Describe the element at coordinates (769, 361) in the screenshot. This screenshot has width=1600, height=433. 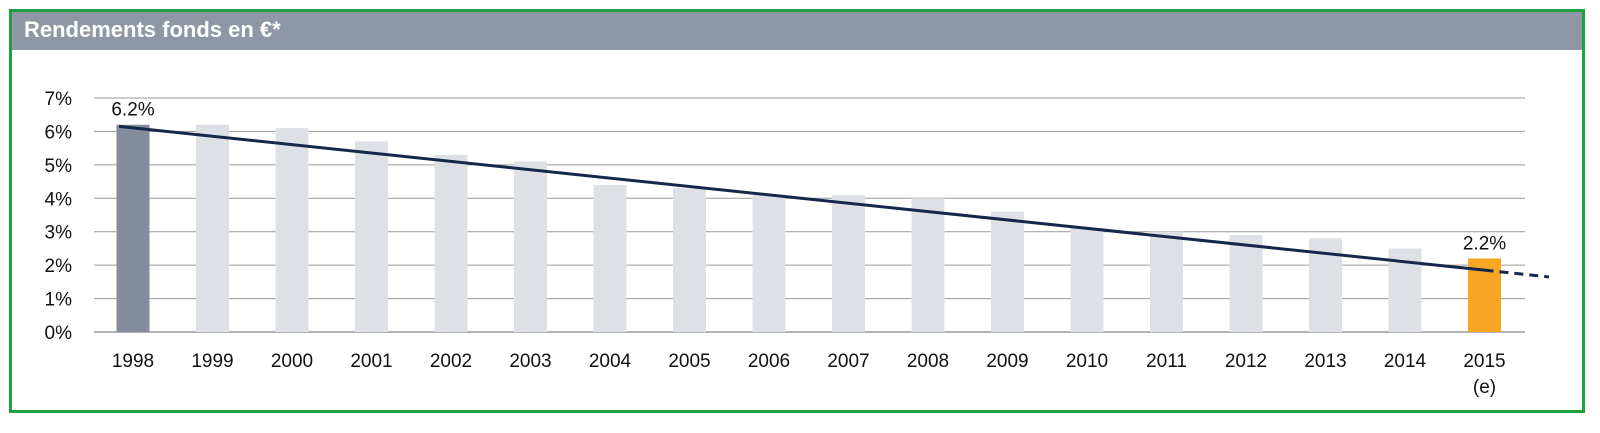
I see `x-tick-label: 2006` at that location.